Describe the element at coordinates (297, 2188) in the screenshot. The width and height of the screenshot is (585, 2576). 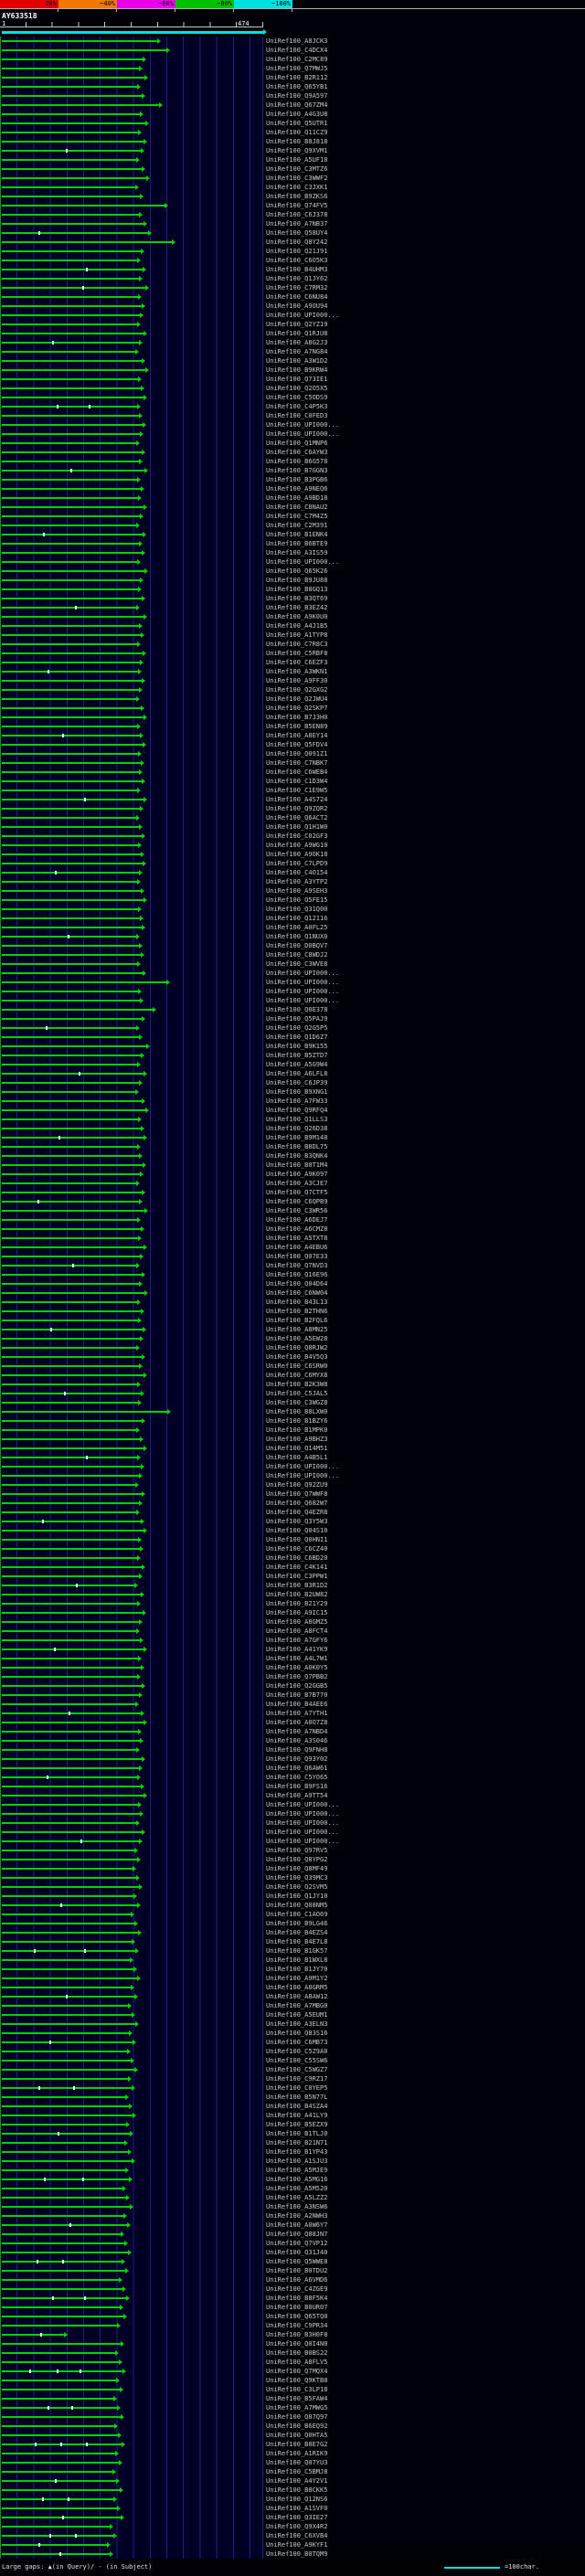
I see `hit-label: UniRef100_A5M520` at that location.